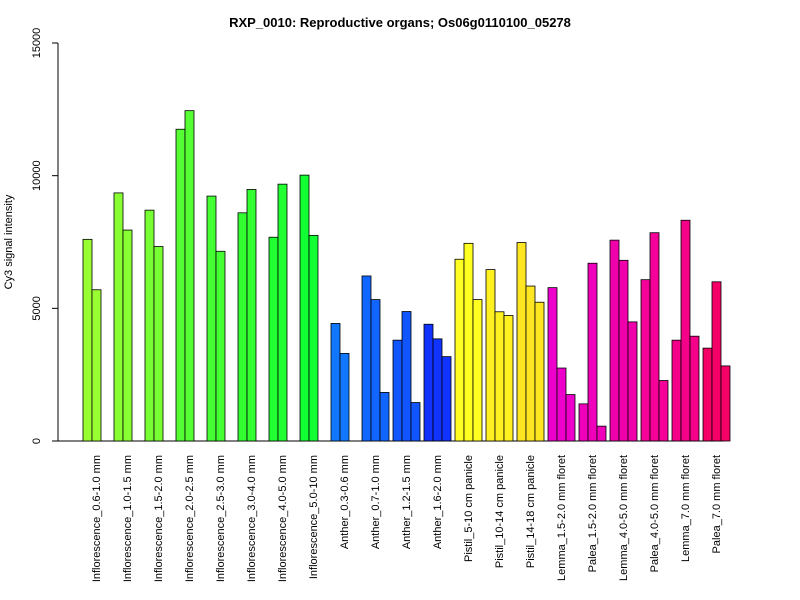 The width and height of the screenshot is (800, 600). Describe the element at coordinates (345, 502) in the screenshot. I see `category-label: Anther_0.3-0.6 mm` at that location.